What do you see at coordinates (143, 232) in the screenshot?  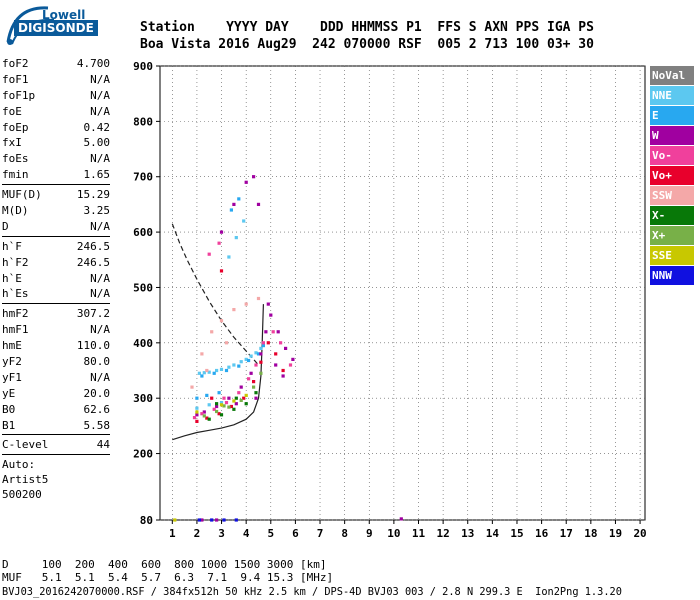 I see `y-tick-label: 600` at bounding box center [143, 232].